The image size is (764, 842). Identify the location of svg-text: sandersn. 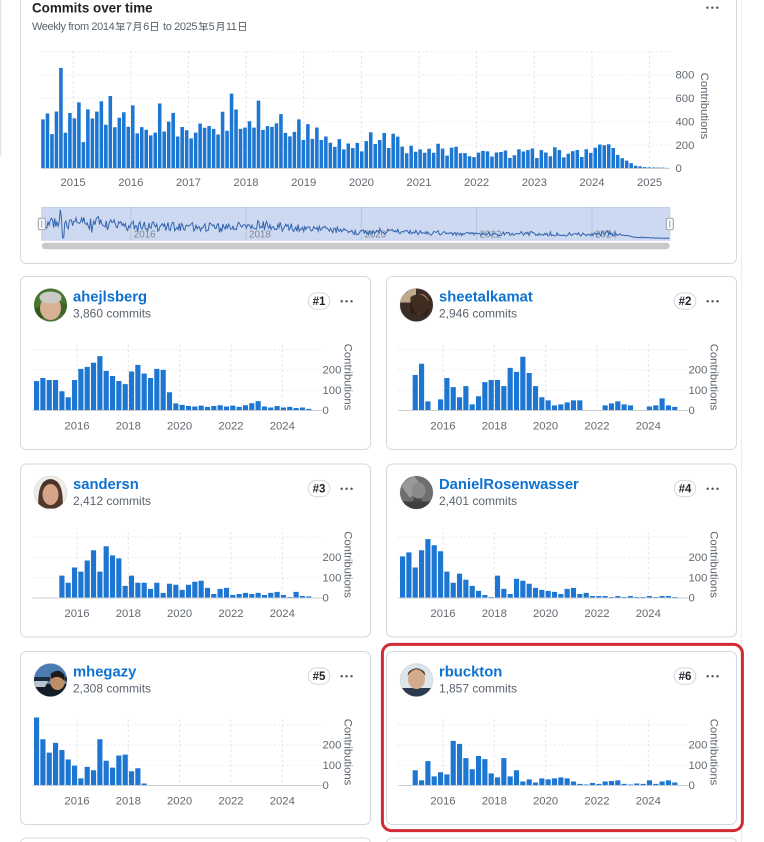
(106, 485).